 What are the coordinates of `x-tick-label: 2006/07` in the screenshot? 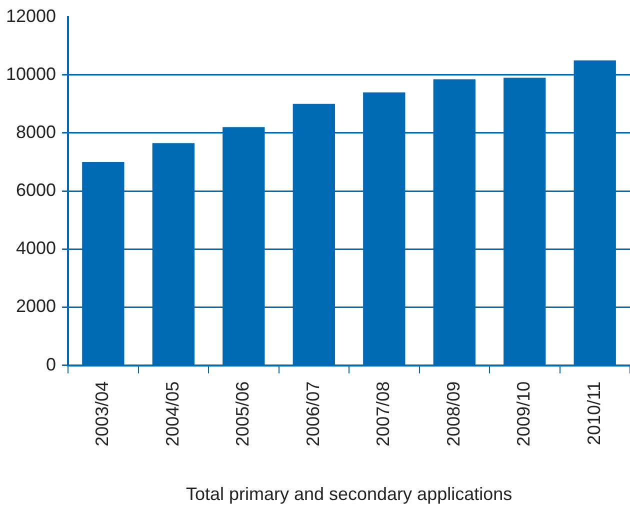 It's located at (312, 413).